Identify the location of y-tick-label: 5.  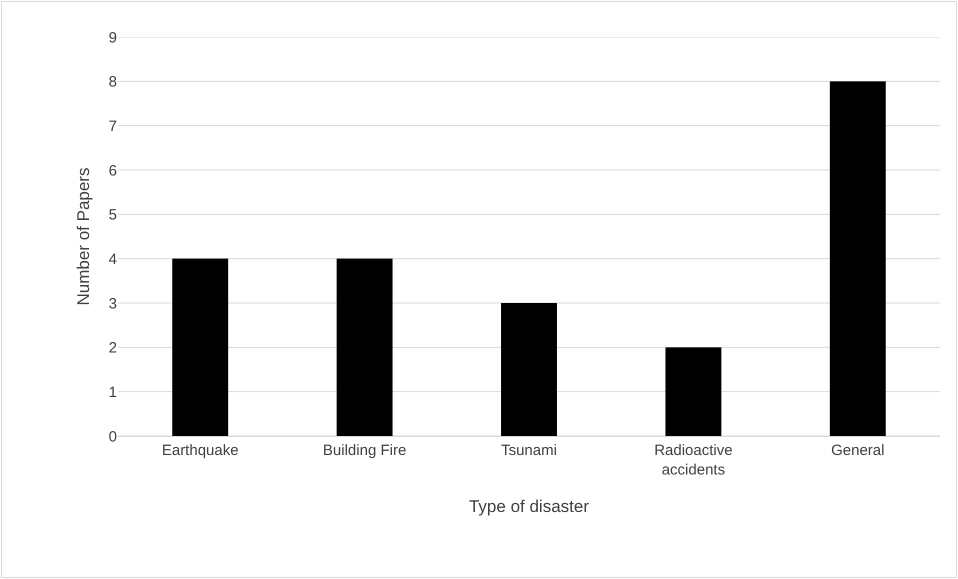
(112, 215).